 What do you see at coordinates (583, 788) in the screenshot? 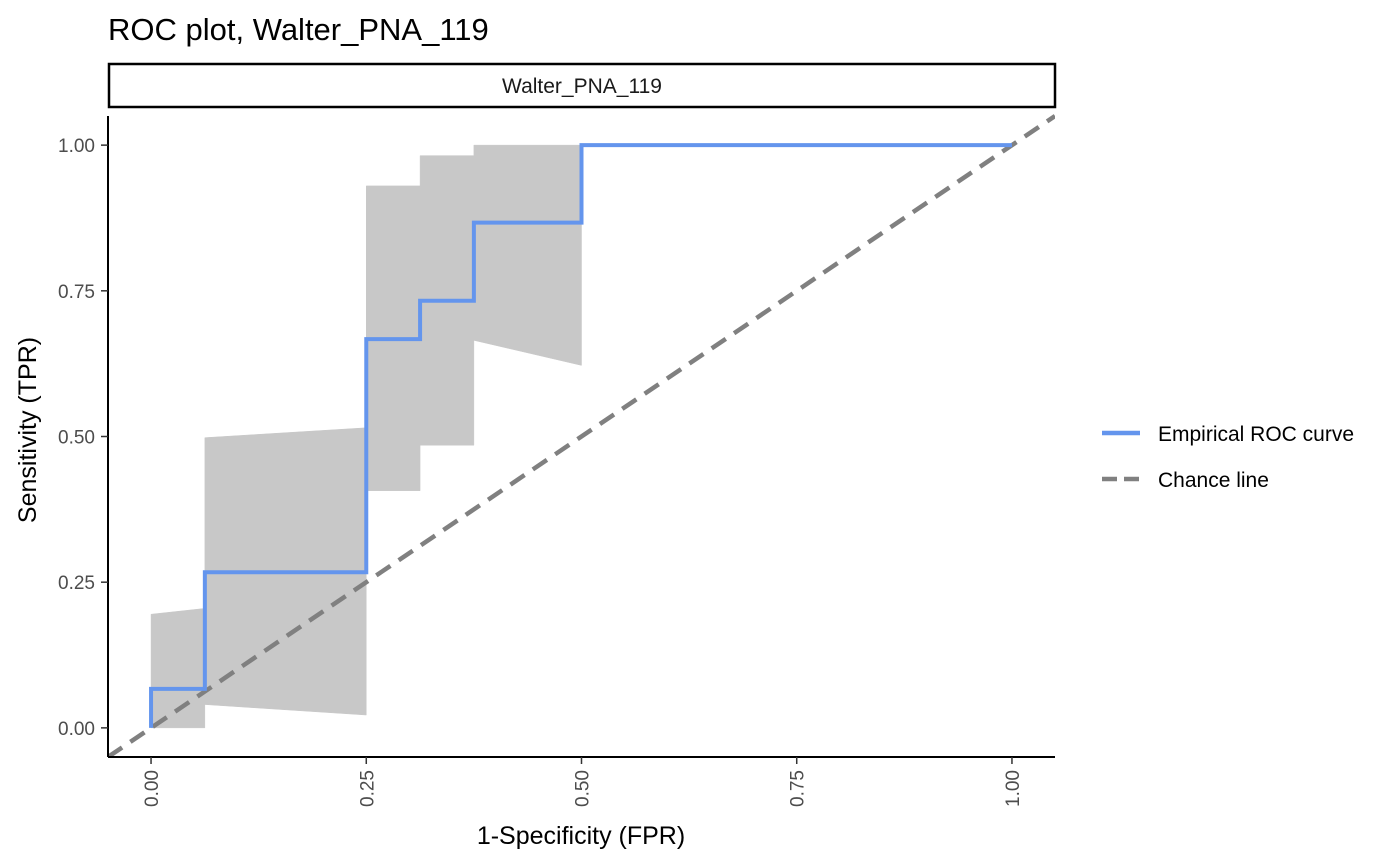
I see `x-tick-label: 0.50` at bounding box center [583, 788].